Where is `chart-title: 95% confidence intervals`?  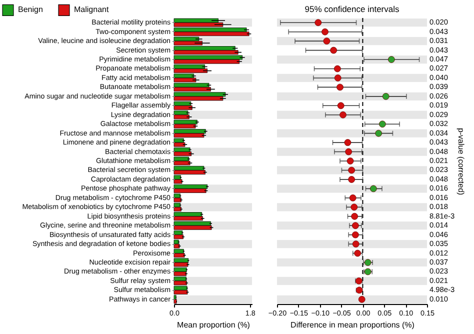 chart-title: 95% confidence intervals is located at coordinates (352, 9).